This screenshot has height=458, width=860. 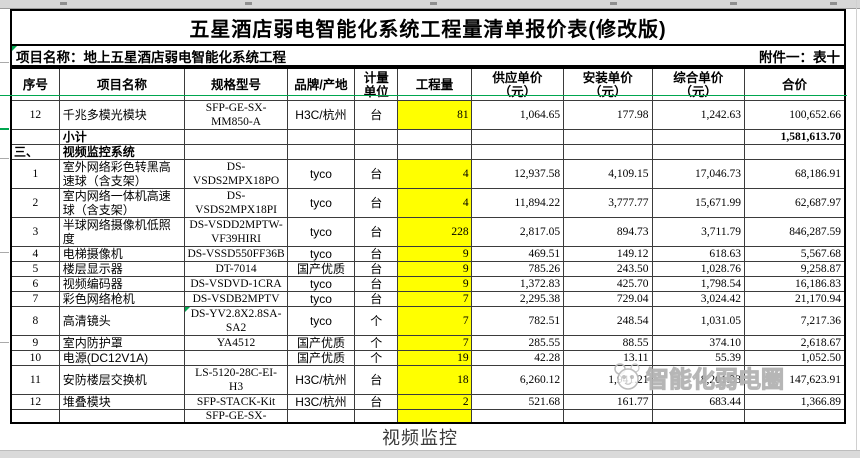 What do you see at coordinates (122, 203) in the screenshot?
I see `cell-name: 室内网络一体机高速 球（含支架）` at bounding box center [122, 203].